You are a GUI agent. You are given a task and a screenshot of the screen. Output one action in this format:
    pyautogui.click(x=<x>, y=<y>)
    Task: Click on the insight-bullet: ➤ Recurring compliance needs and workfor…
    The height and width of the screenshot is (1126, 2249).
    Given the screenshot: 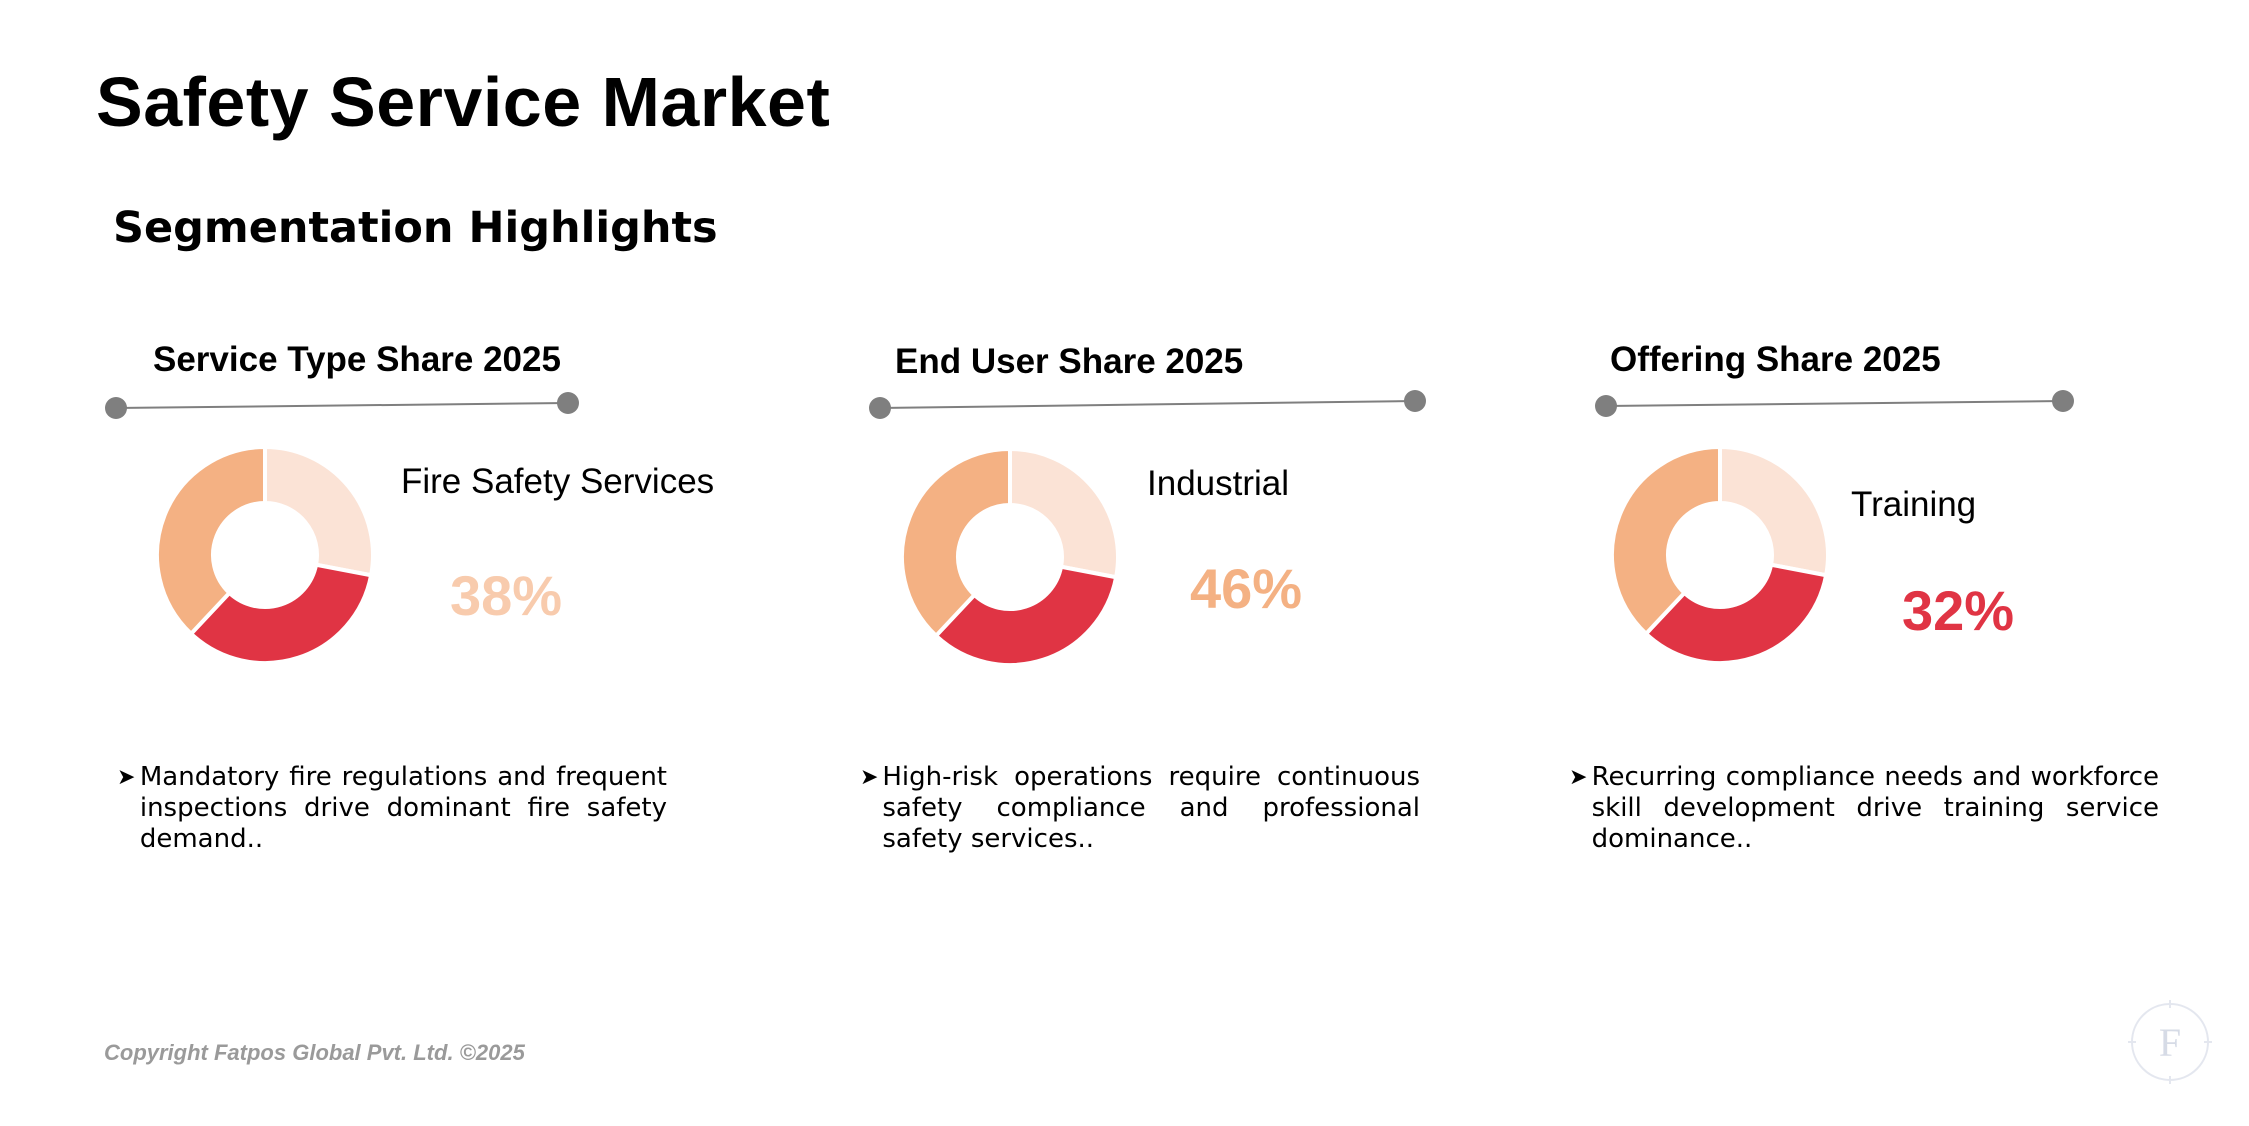 What is the action you would take?
    pyautogui.click(x=1864, y=808)
    